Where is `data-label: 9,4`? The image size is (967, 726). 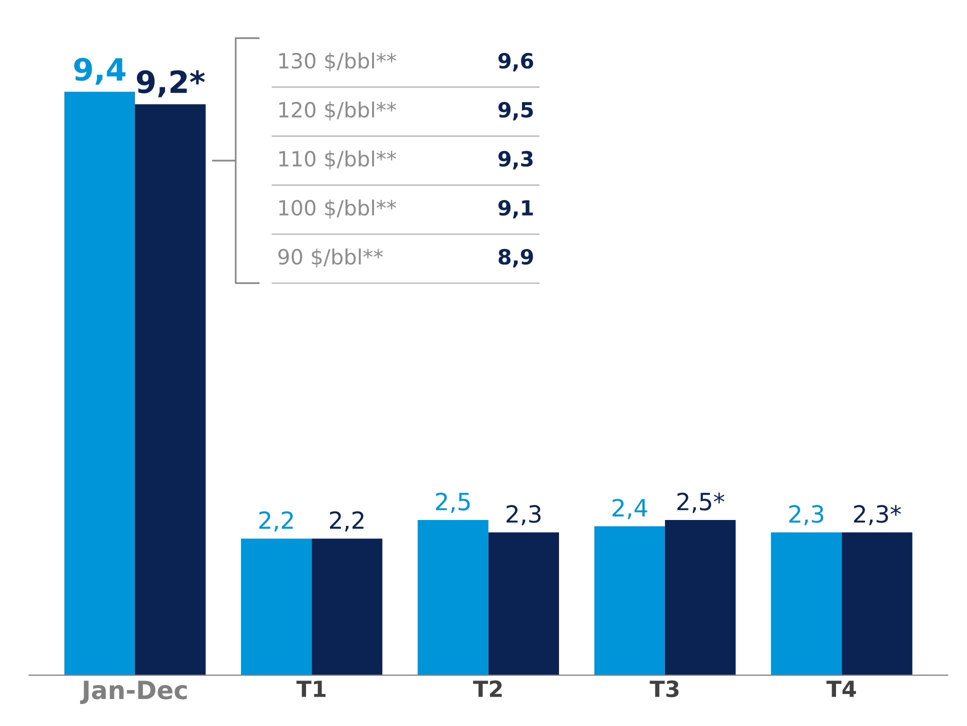 data-label: 9,4 is located at coordinates (100, 71).